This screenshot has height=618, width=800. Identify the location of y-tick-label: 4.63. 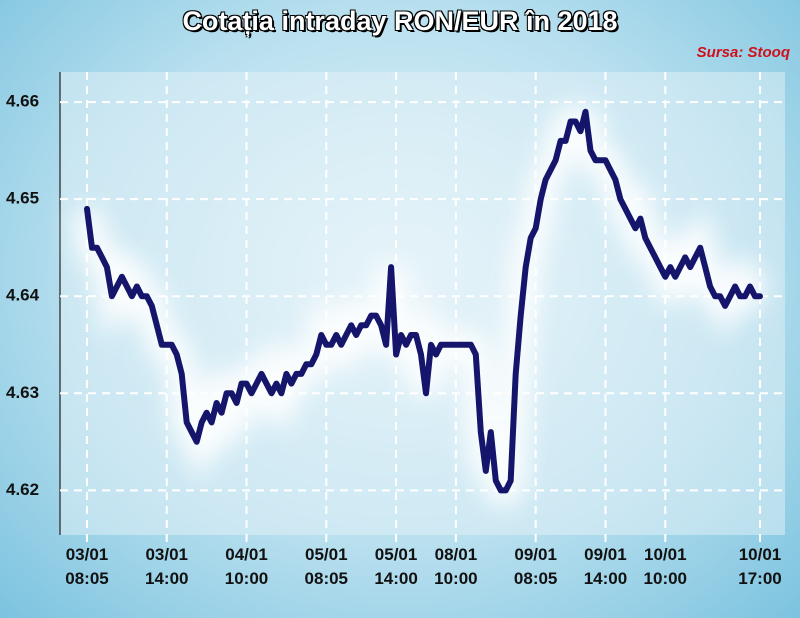
(22, 392).